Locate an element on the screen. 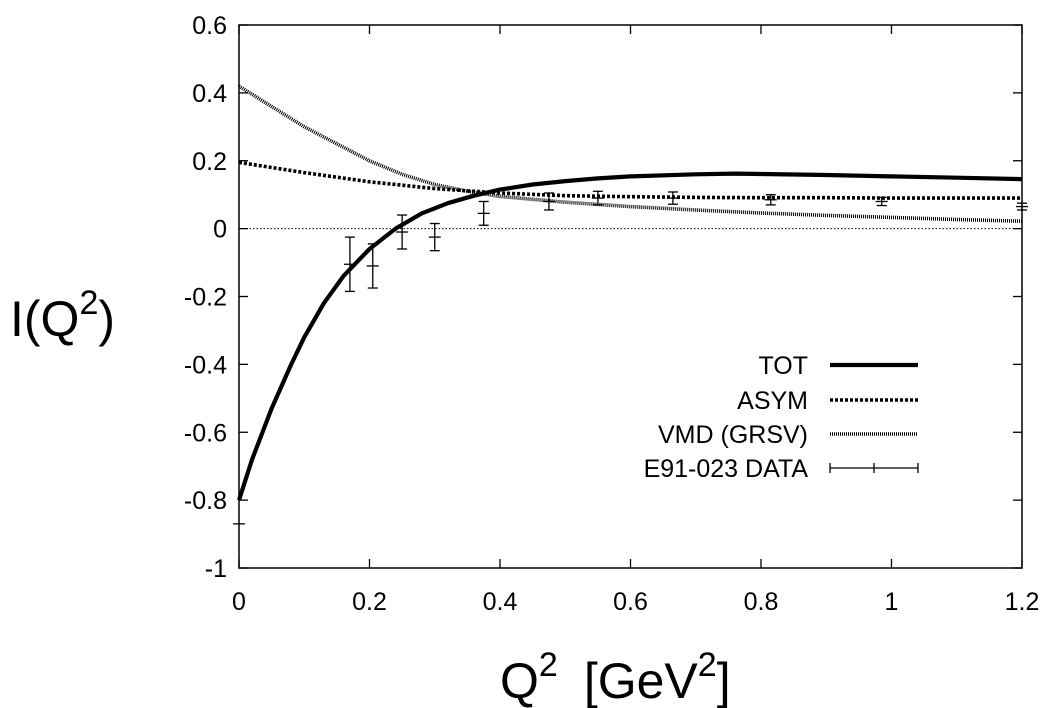 The width and height of the screenshot is (1053, 708). x-tick-label: 0.2 is located at coordinates (369, 602).